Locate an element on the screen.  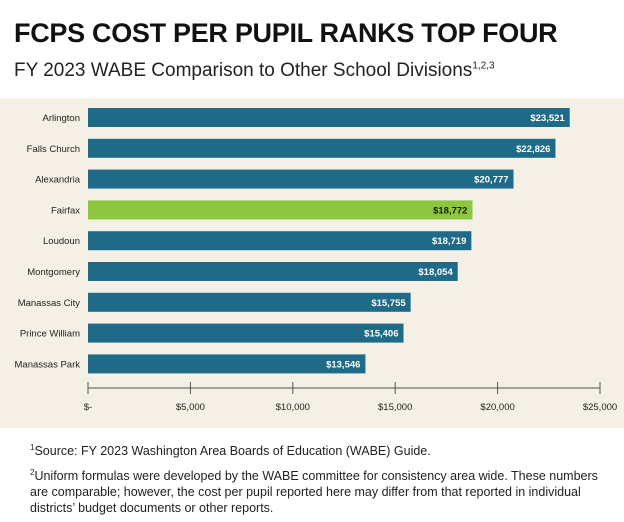
bar-arlington is located at coordinates (329, 117).